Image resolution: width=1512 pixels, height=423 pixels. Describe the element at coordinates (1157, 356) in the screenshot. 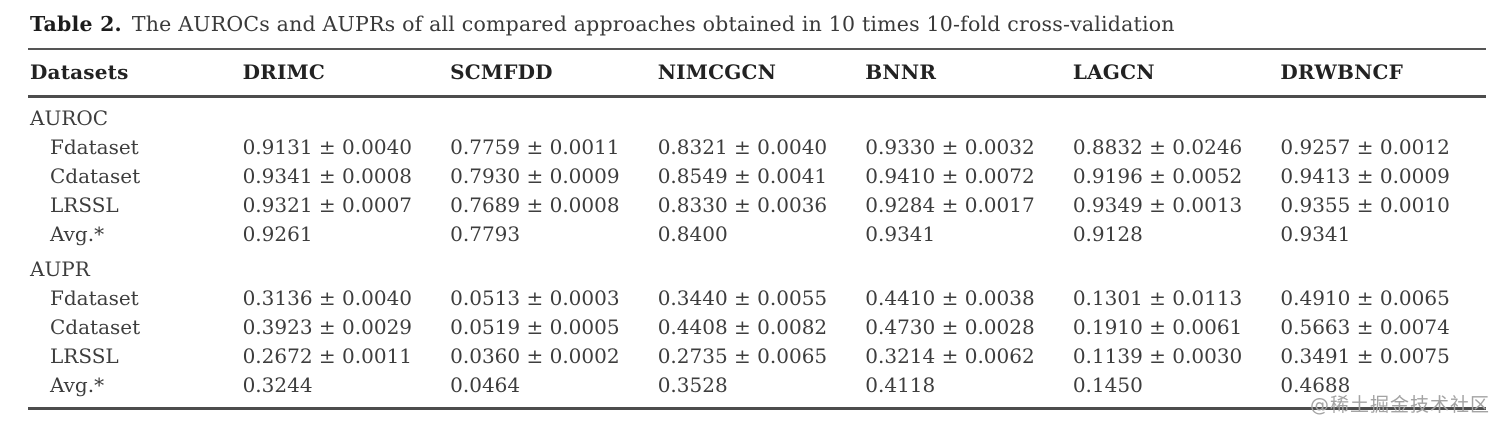

I see `value-cell: 0.1139 ± 0.0030` at that location.